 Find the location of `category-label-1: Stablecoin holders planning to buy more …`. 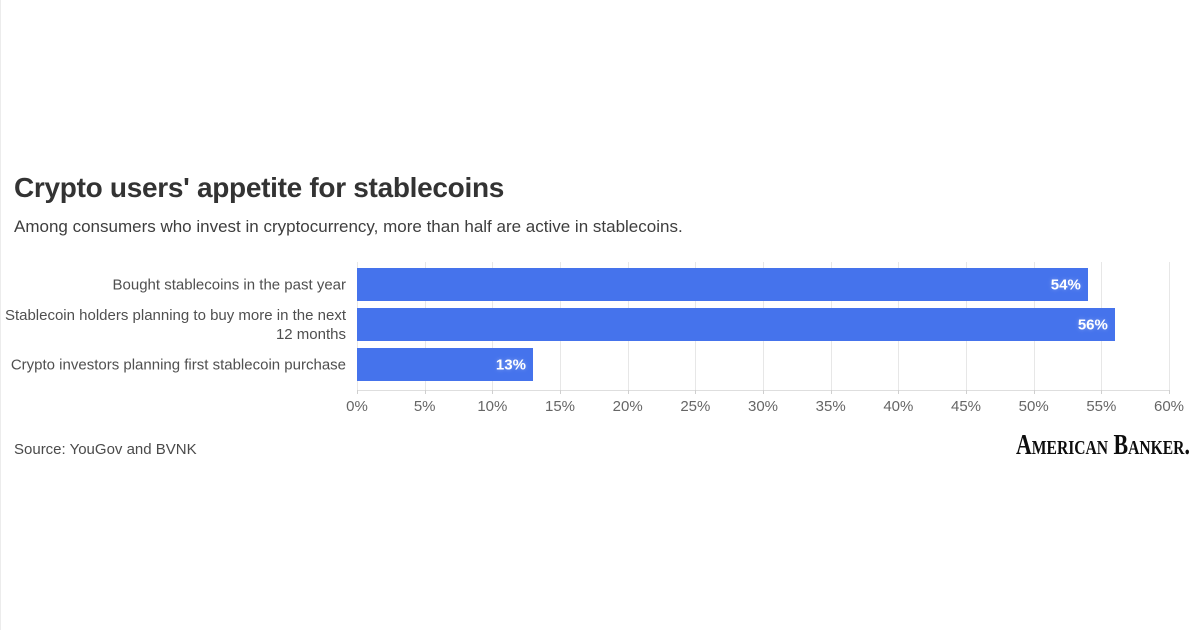

category-label-1: Stablecoin holders planning to buy more … is located at coordinates (175, 324).